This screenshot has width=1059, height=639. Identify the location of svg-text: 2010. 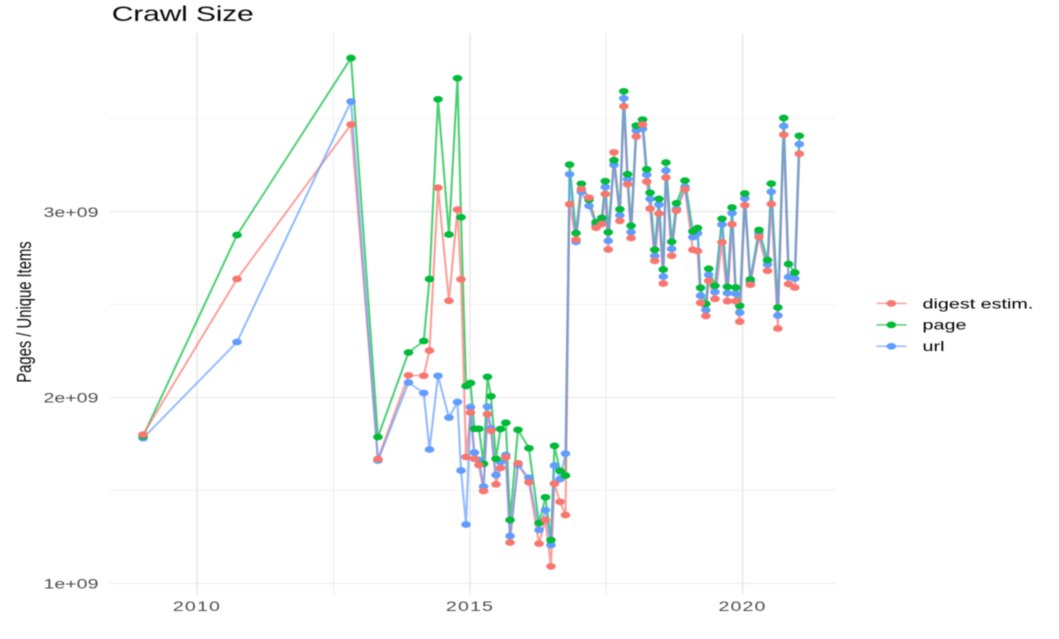
(197, 607).